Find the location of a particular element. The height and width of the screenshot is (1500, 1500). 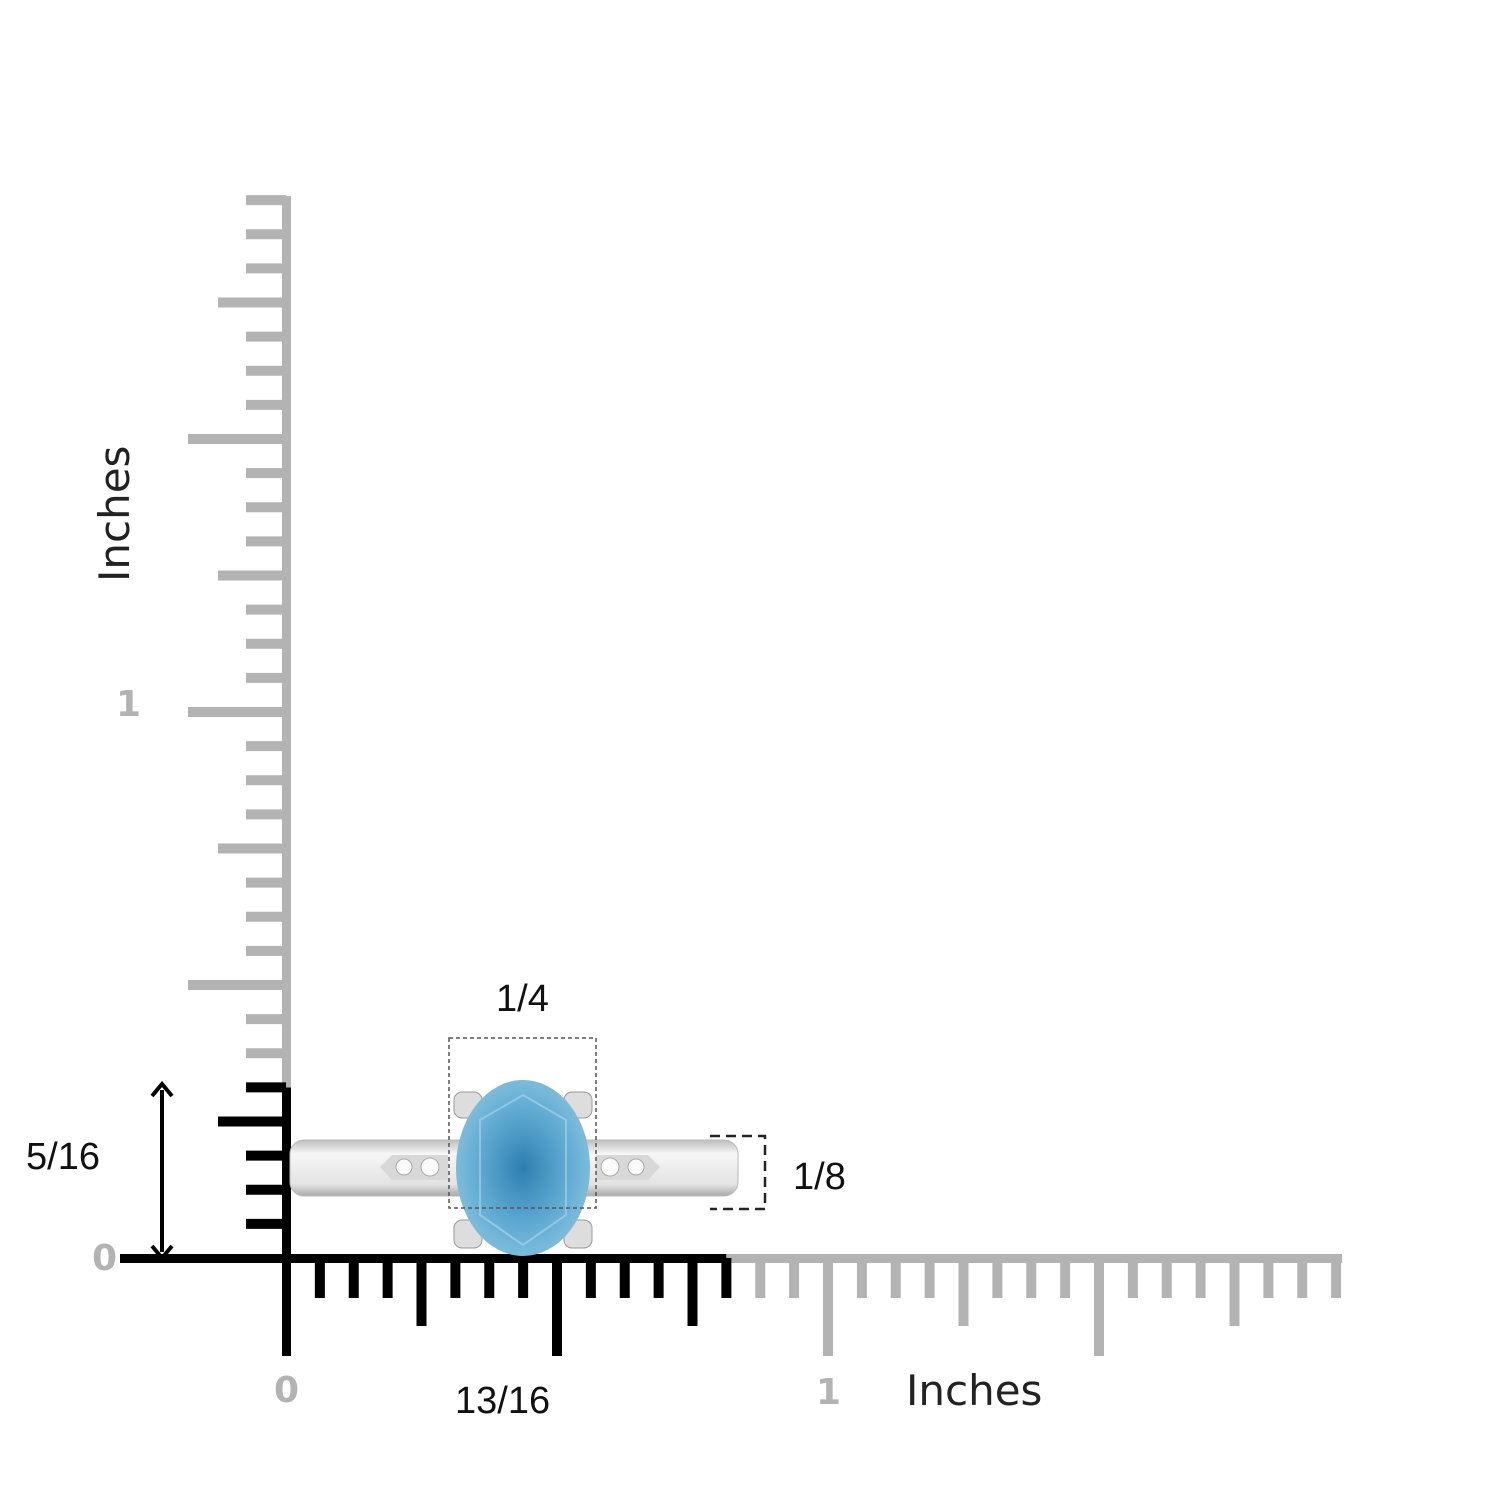

length-dimension: 13/16 is located at coordinates (503, 1401).